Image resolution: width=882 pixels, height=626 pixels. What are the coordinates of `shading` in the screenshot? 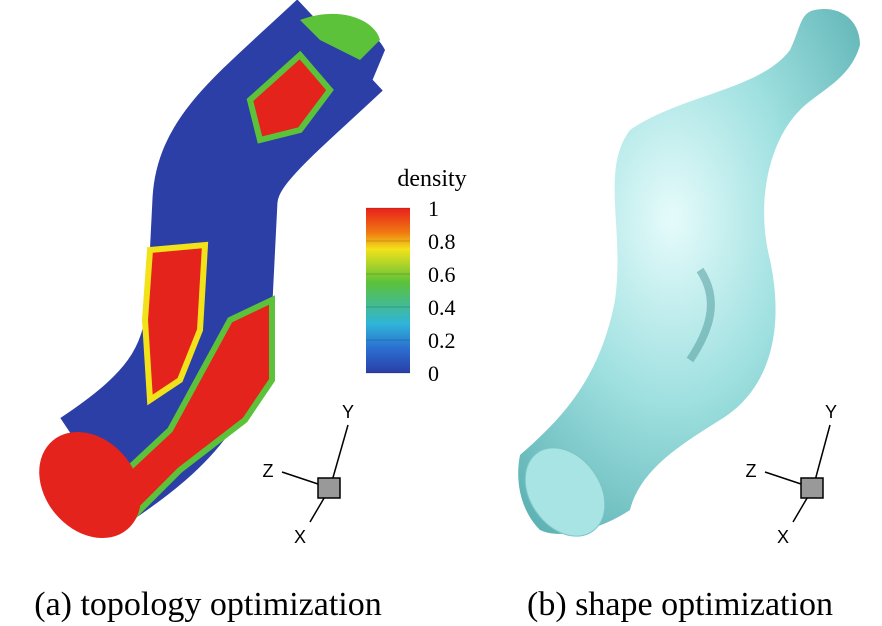 It's located at (700, 315).